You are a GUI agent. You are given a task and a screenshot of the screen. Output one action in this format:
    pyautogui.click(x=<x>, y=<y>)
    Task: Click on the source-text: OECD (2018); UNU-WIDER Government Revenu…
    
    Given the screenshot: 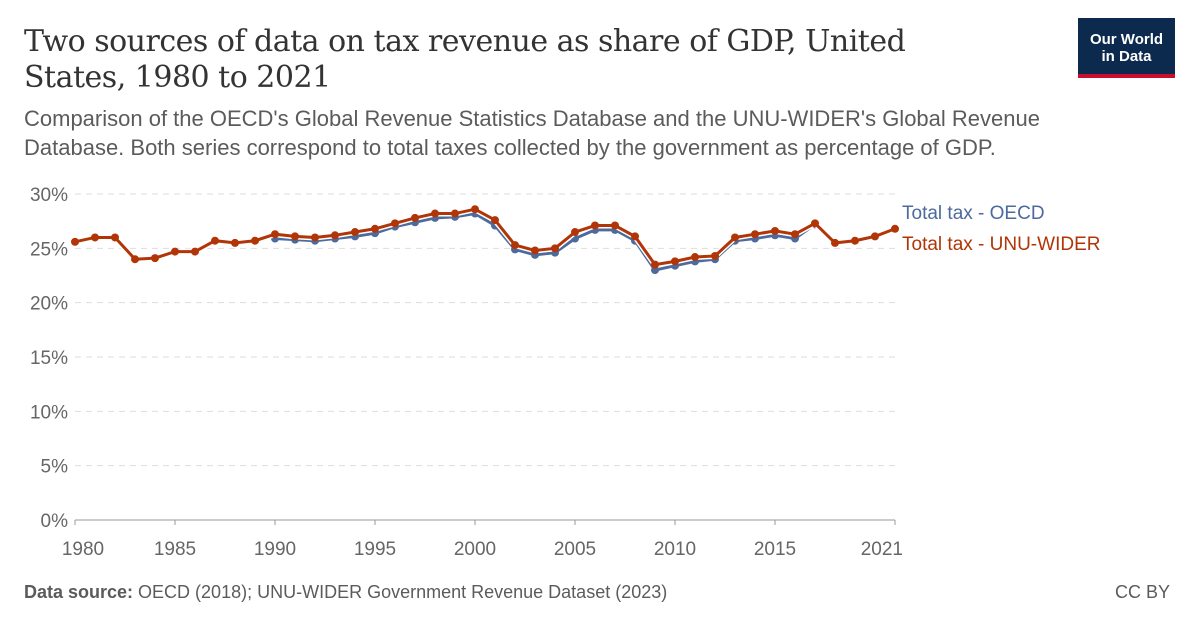 What is the action you would take?
    pyautogui.click(x=400, y=592)
    